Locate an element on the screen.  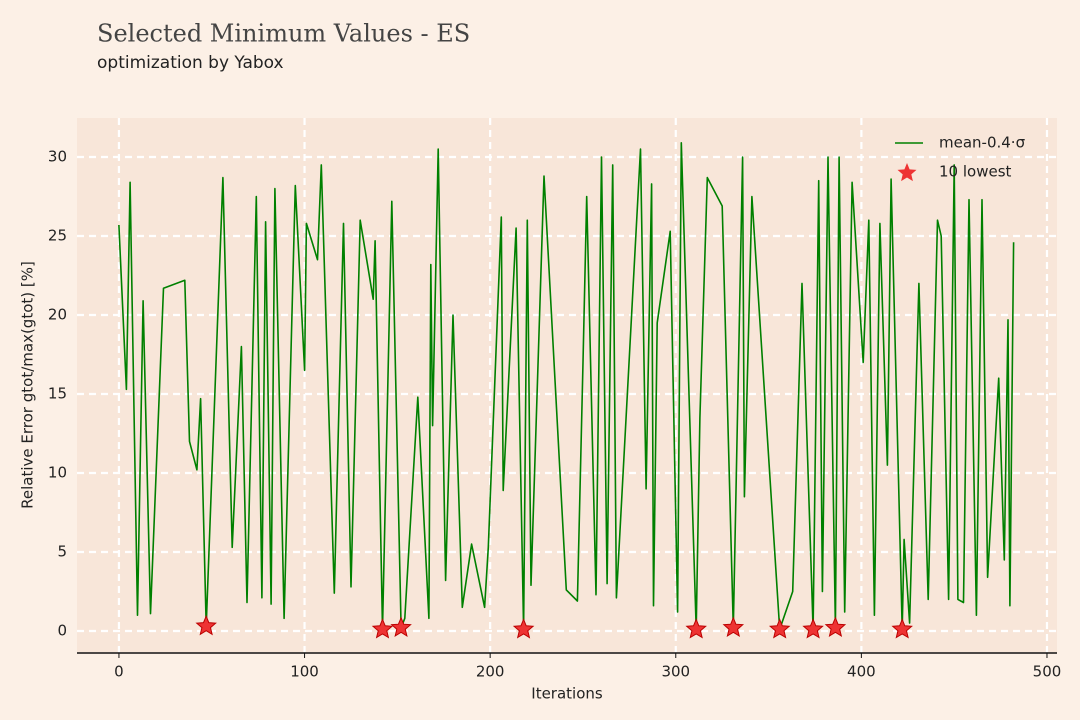
legend-label: mean-0.4·σ is located at coordinates (982, 143).